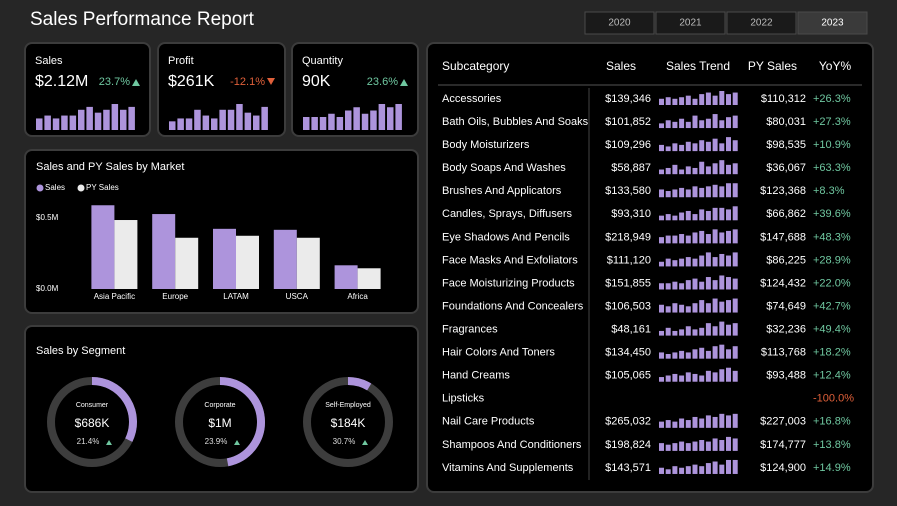  I want to click on py-sales: $98,535, so click(786, 145).